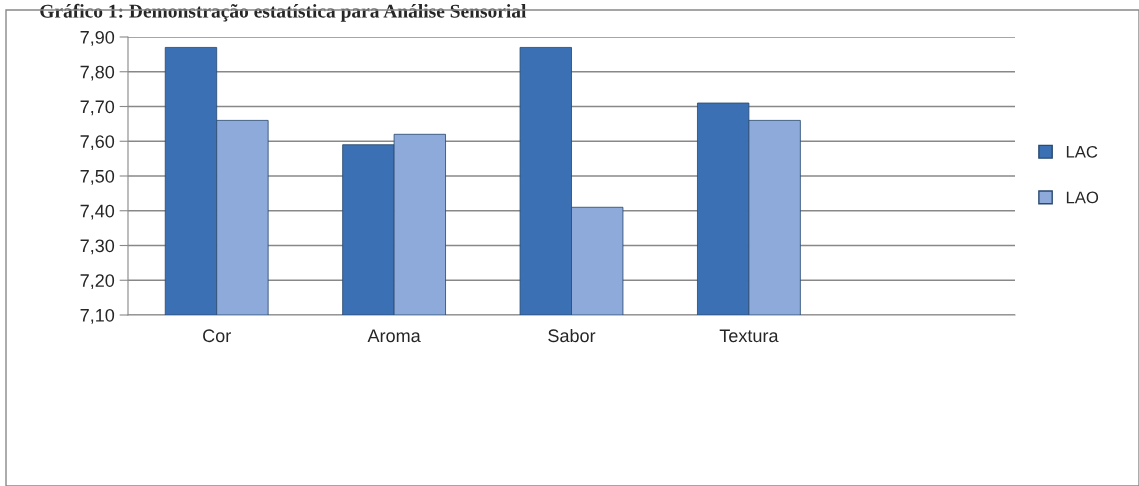 The height and width of the screenshot is (486, 1139). Describe the element at coordinates (394, 336) in the screenshot. I see `x-tick-label: Aroma` at that location.